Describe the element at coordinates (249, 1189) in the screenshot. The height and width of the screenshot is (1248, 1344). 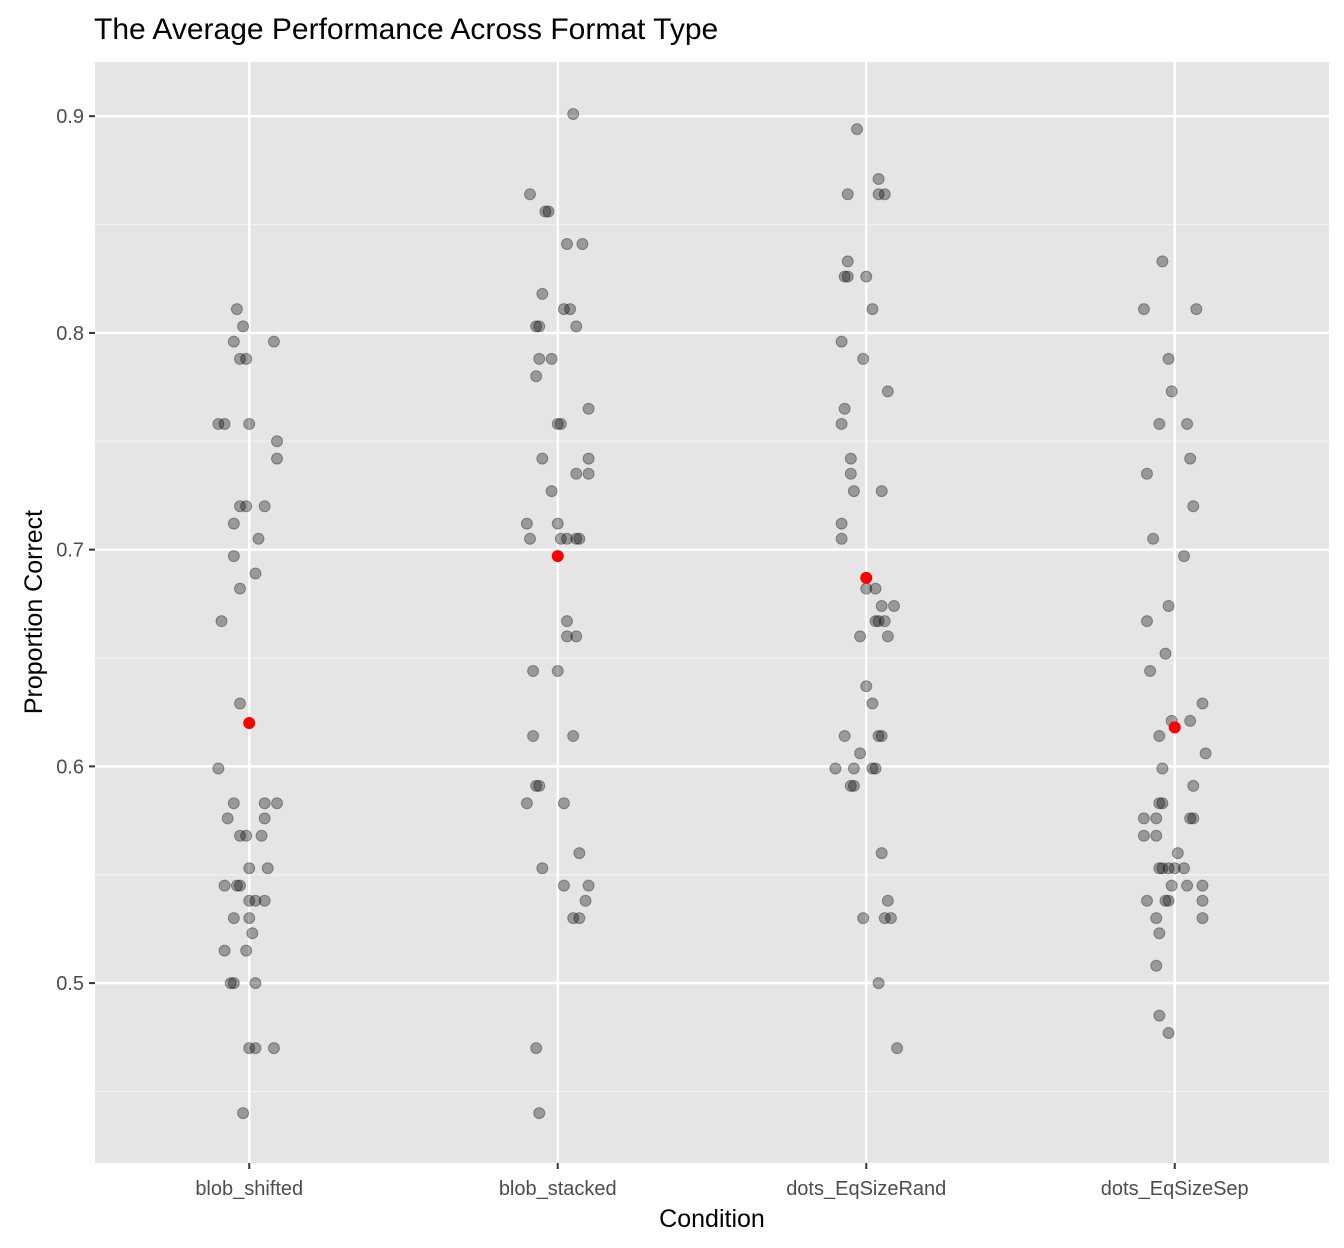
I see `x-tick-label: blob_shifted` at that location.